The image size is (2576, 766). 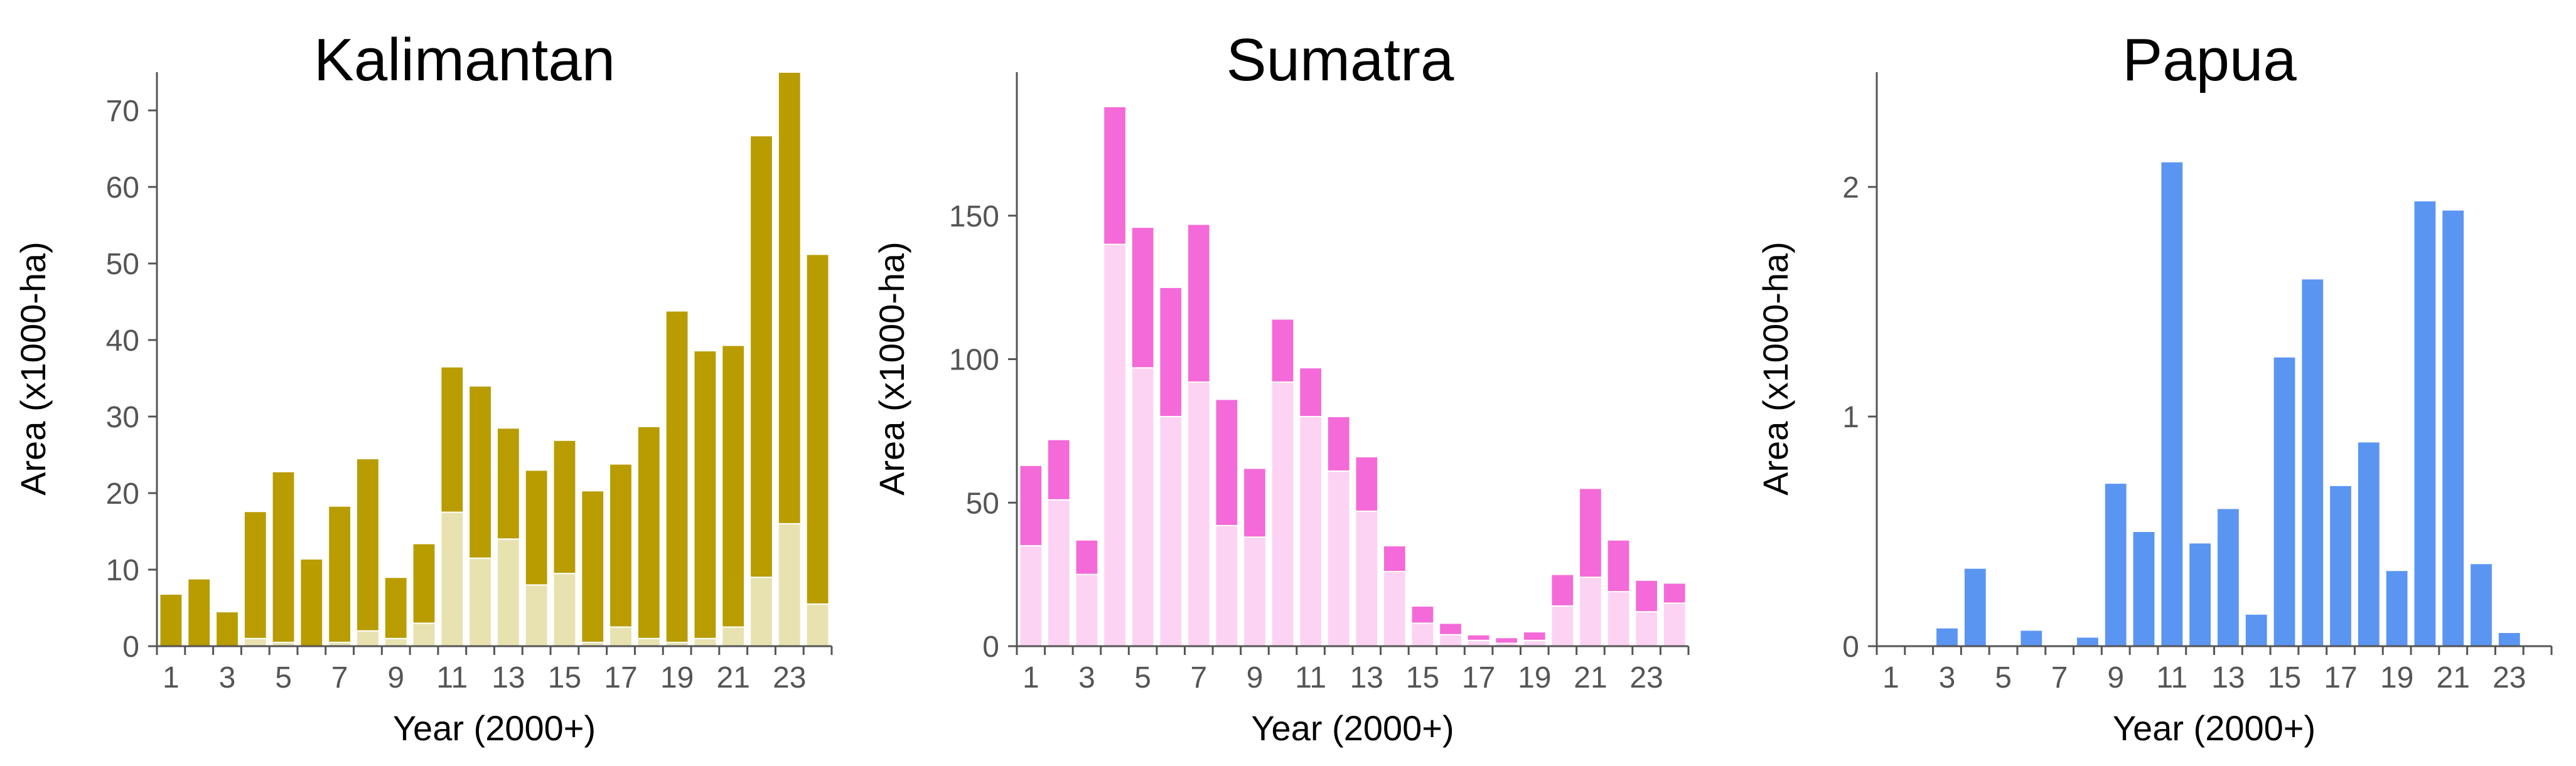 I want to click on kalimantan-x-tick-label: 17, so click(x=620, y=677).